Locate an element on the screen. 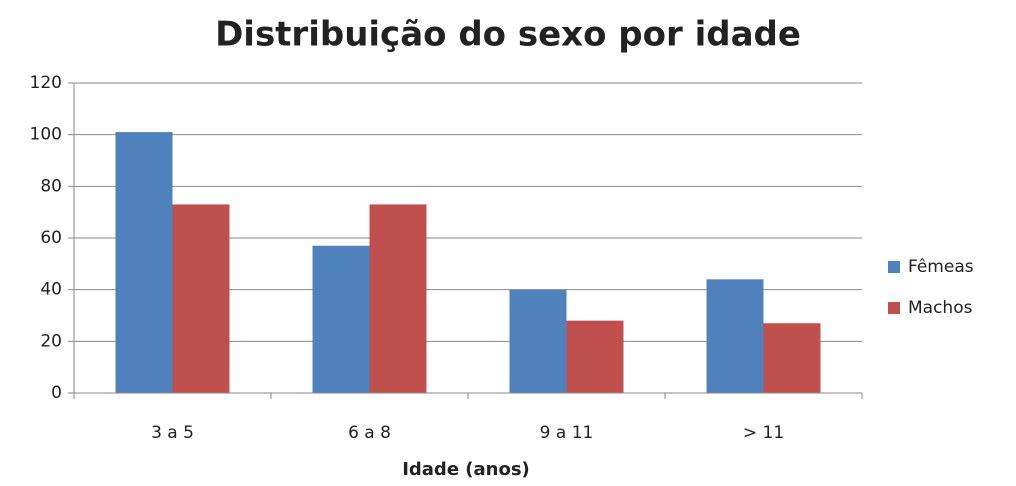 Image resolution: width=1016 pixels, height=486 pixels. y-tick-label: 100 is located at coordinates (46, 135).